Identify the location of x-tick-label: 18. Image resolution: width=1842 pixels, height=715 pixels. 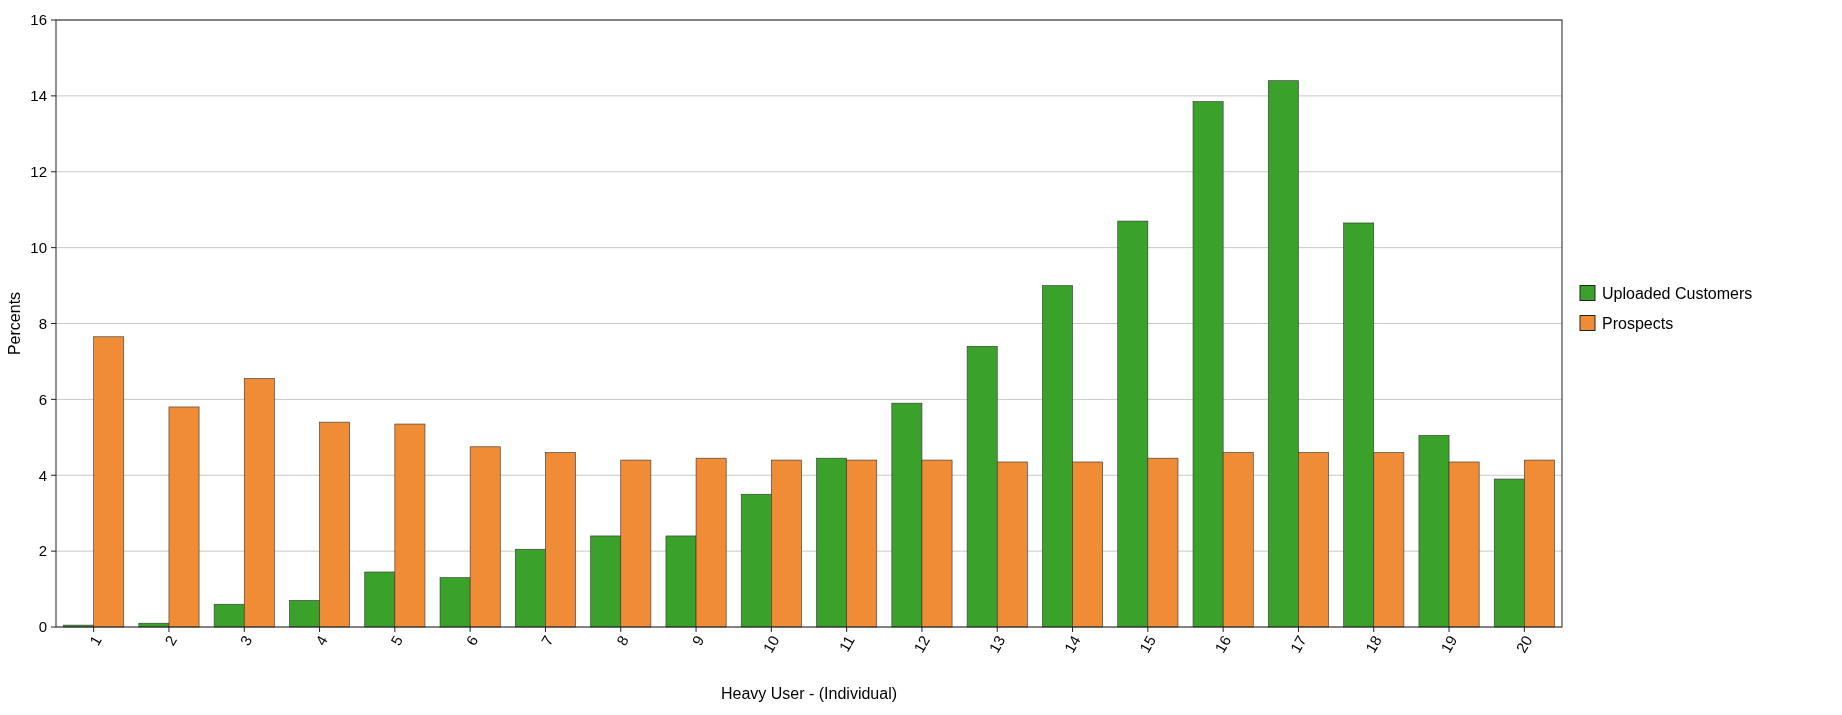
(1373, 644).